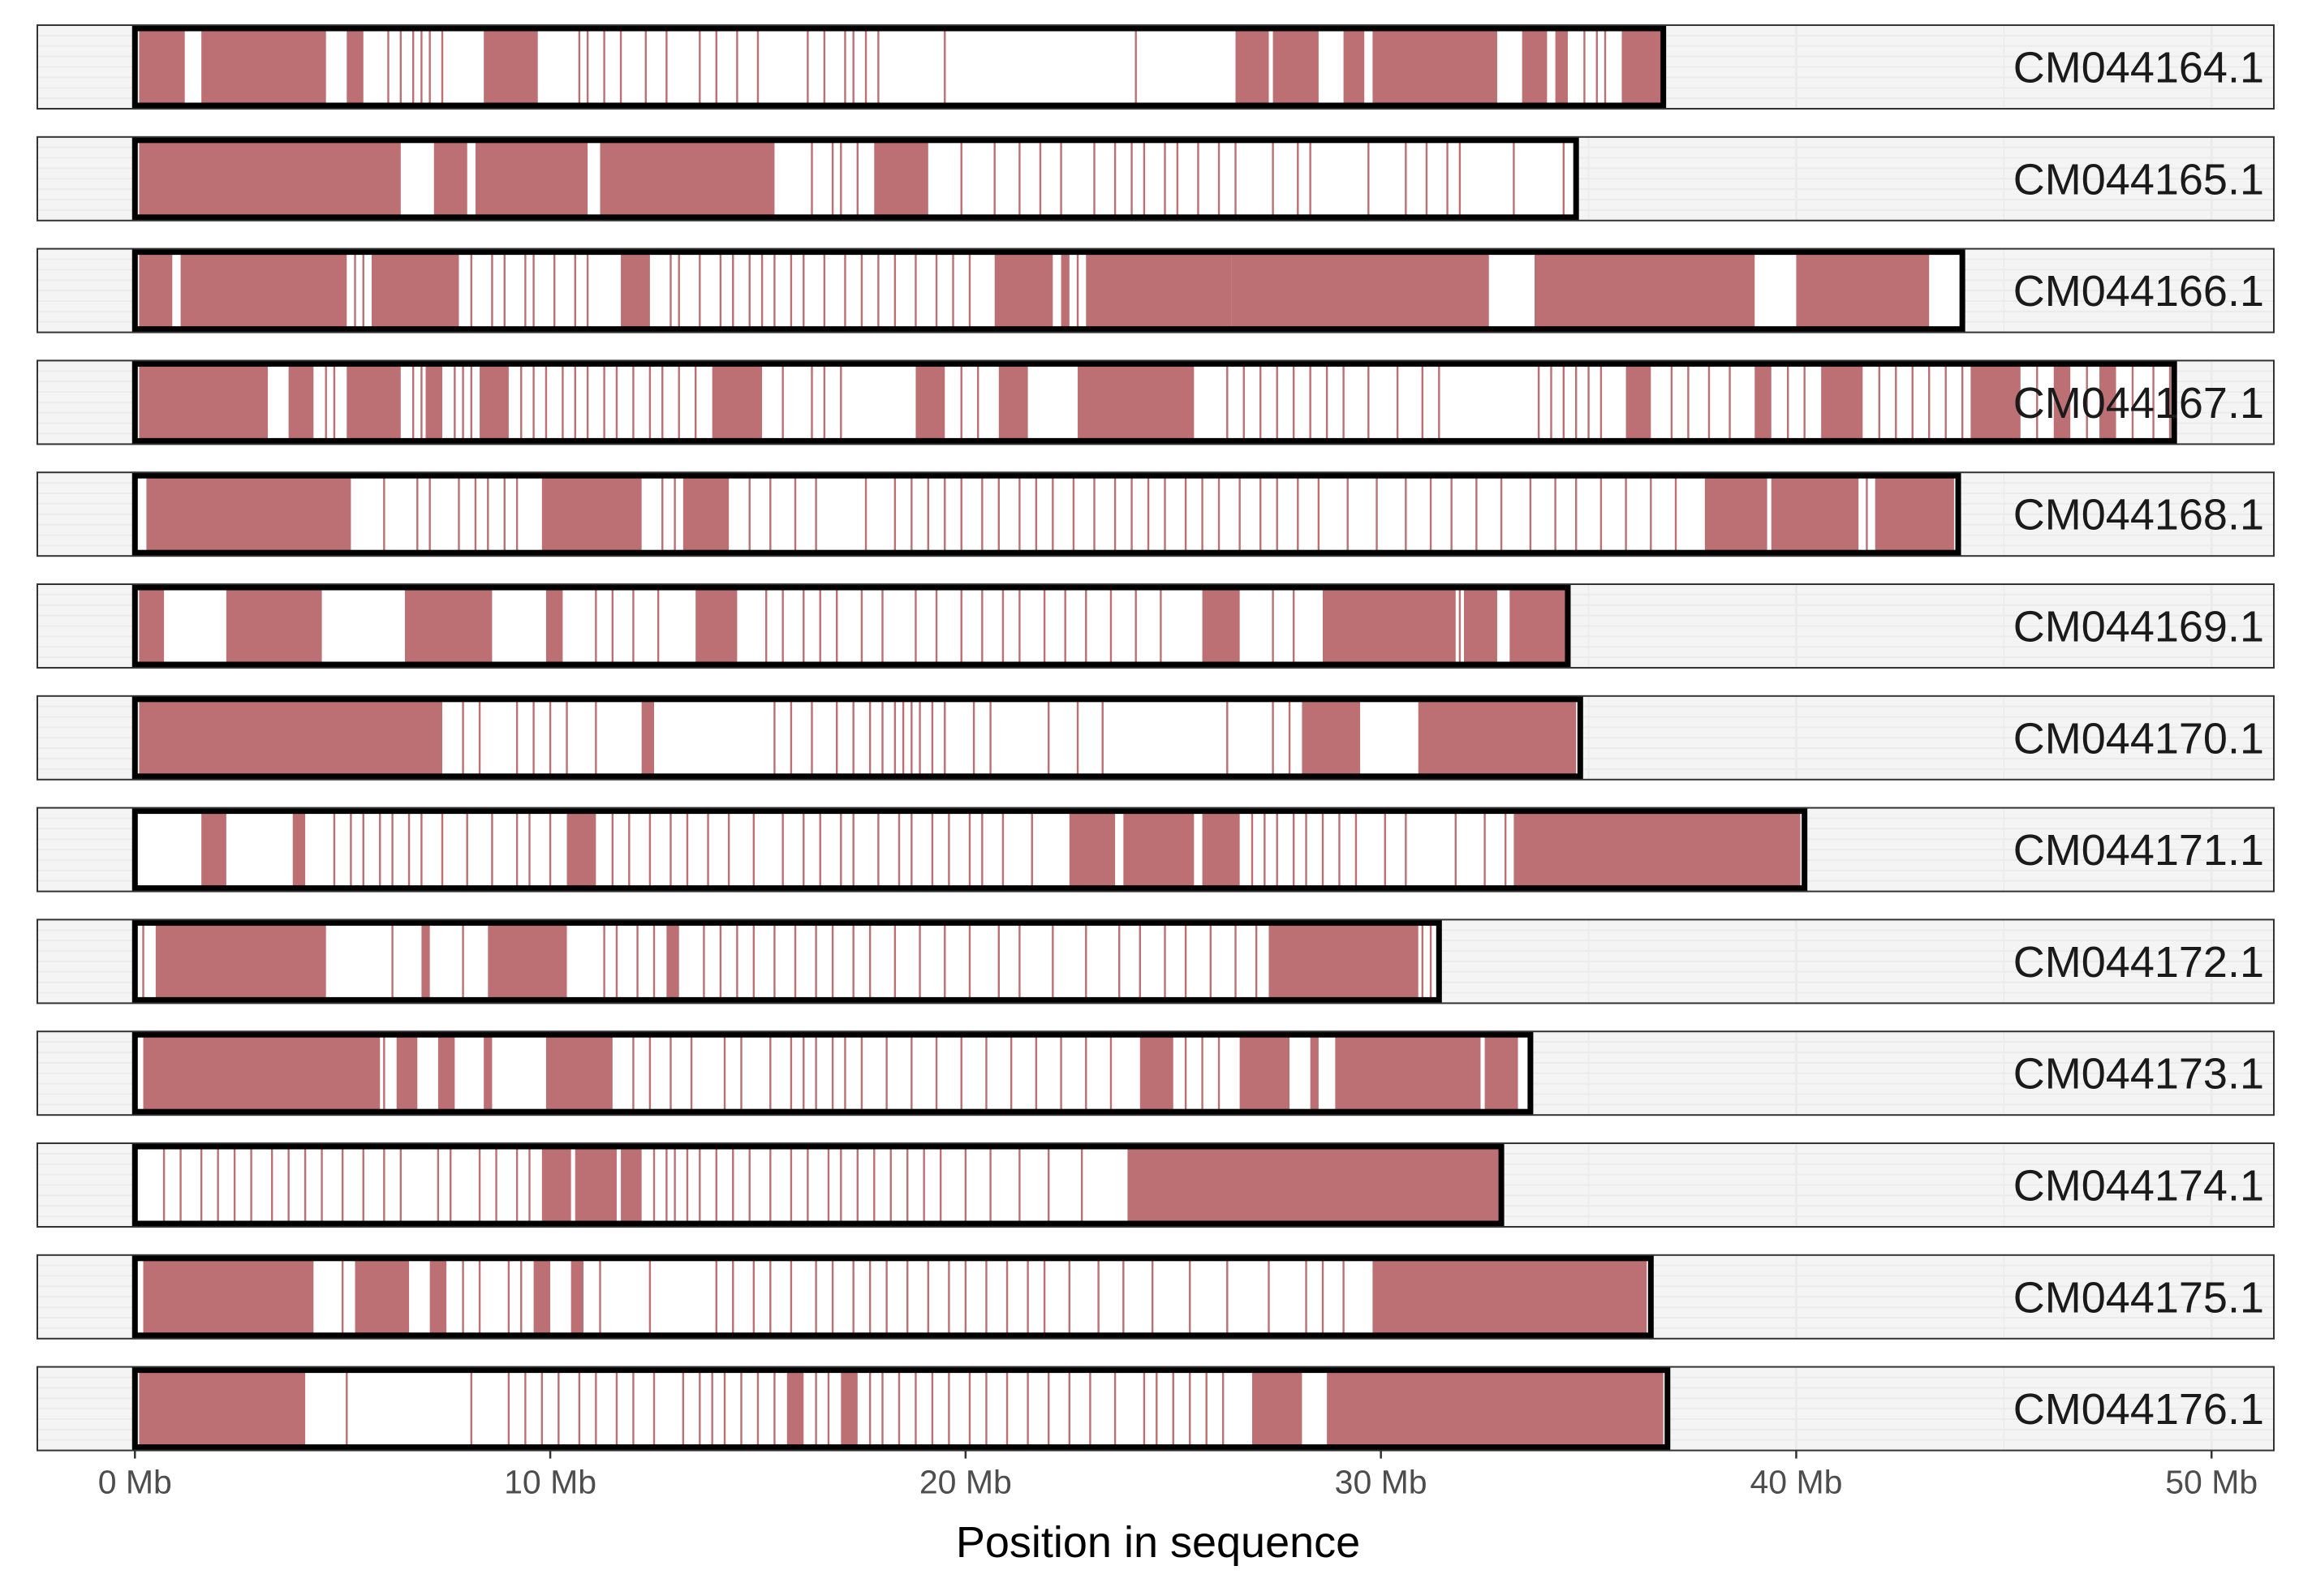 The height and width of the screenshot is (1596, 2299). What do you see at coordinates (135, 1482) in the screenshot?
I see `x-tick-label: 0 Mb` at bounding box center [135, 1482].